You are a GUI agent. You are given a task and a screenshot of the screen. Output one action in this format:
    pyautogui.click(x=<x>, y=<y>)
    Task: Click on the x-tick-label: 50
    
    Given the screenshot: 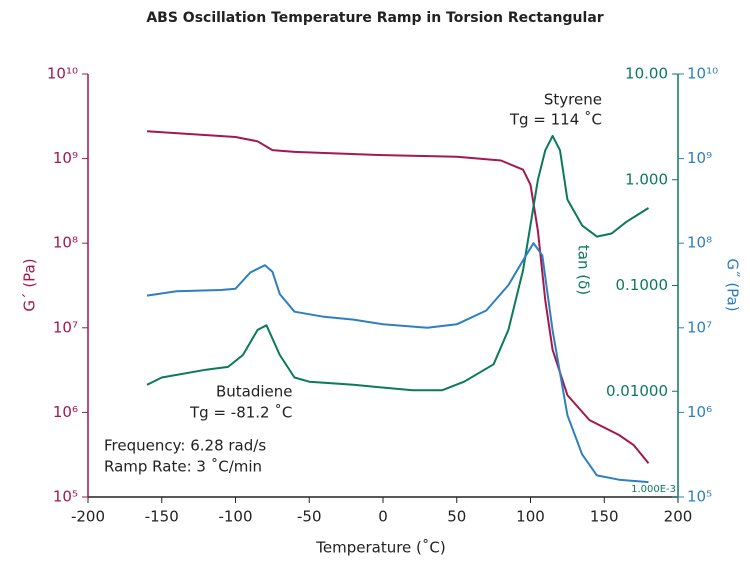 What is the action you would take?
    pyautogui.click(x=456, y=517)
    